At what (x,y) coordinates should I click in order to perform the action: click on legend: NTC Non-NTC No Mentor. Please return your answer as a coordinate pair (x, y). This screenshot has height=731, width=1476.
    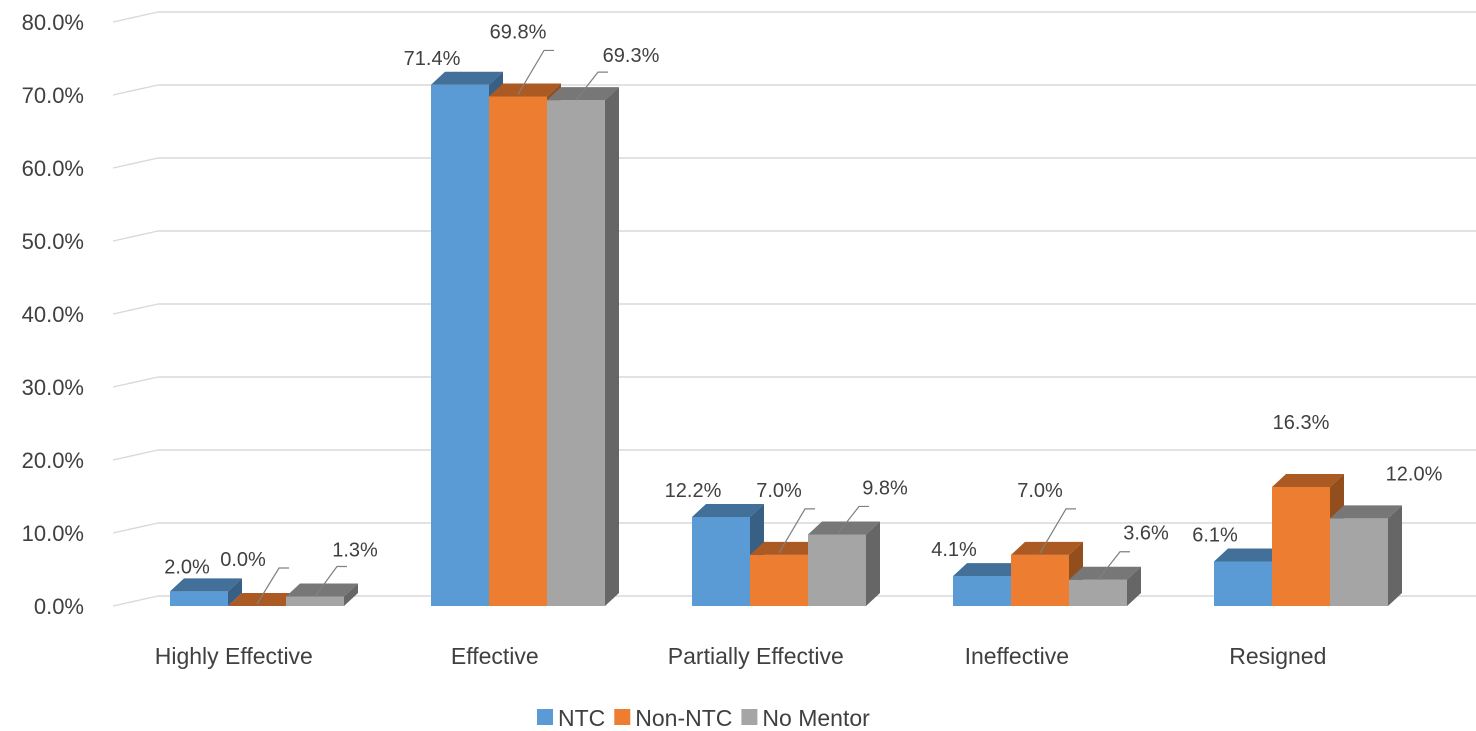
    Looking at the image, I should click on (703, 718).